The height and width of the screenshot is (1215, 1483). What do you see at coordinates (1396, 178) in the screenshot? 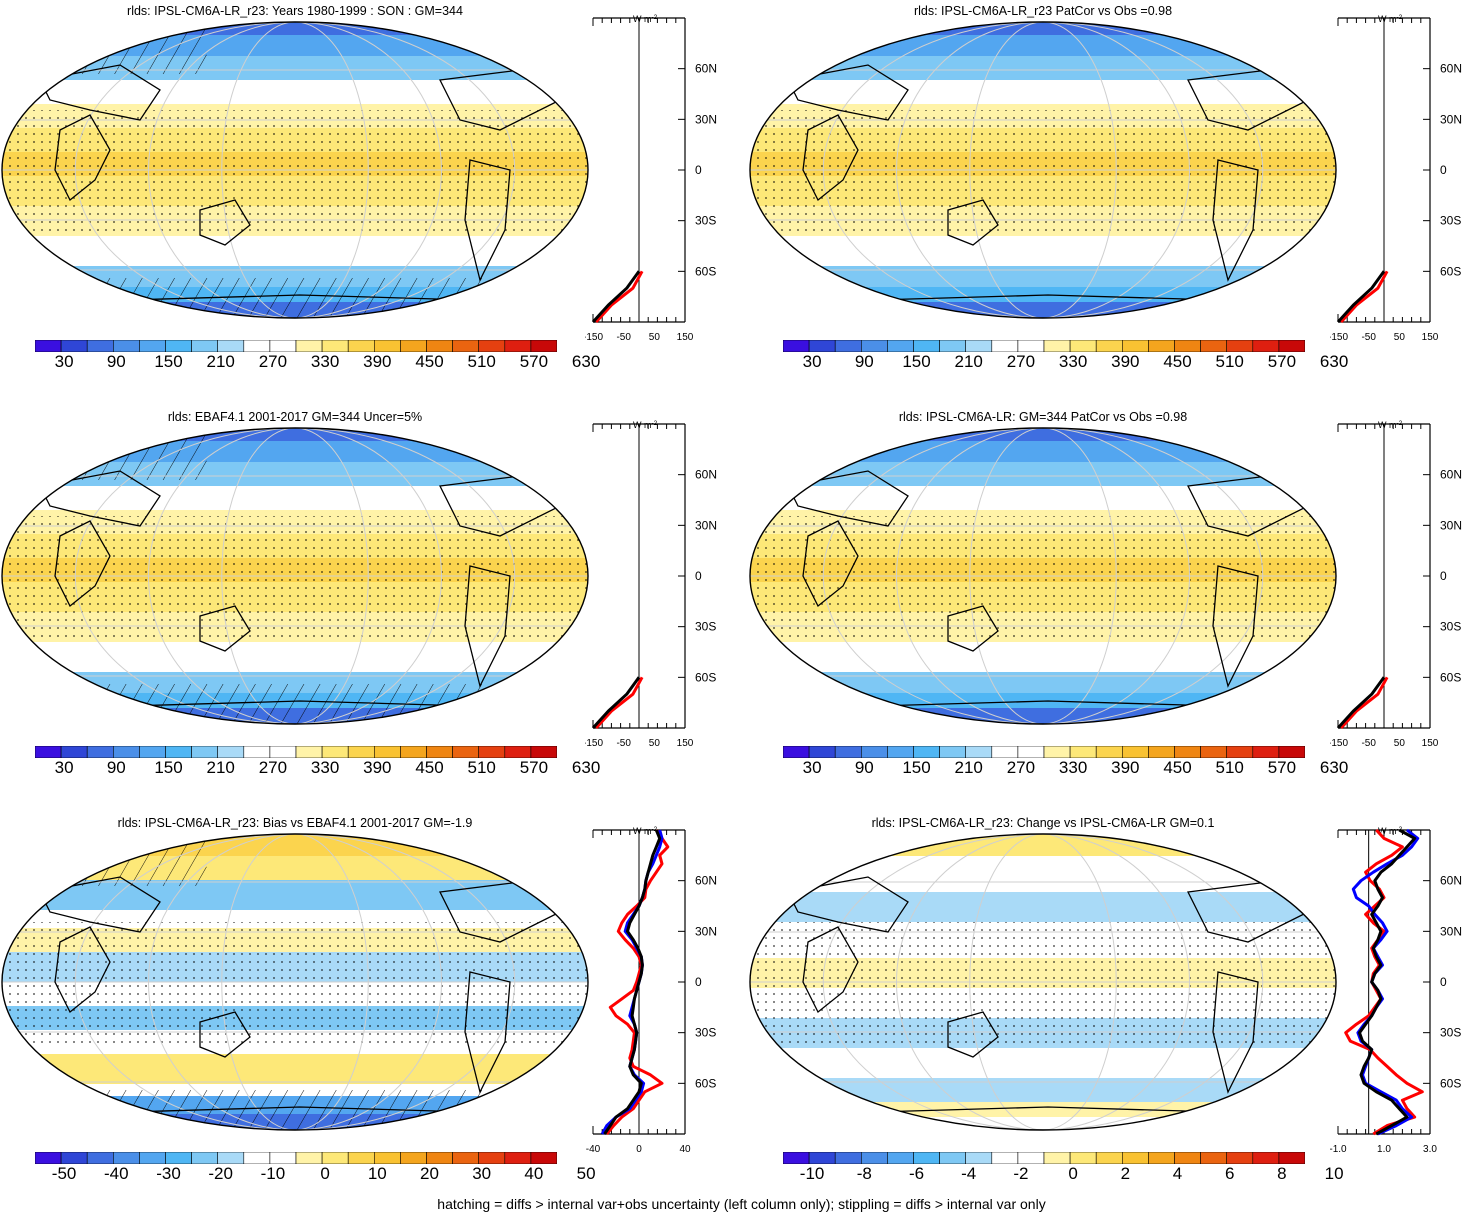
I see `zonal-mean-profile: 60N 30N 0 30S 60S W m-2 -150 -50 50 150` at bounding box center [1396, 178].